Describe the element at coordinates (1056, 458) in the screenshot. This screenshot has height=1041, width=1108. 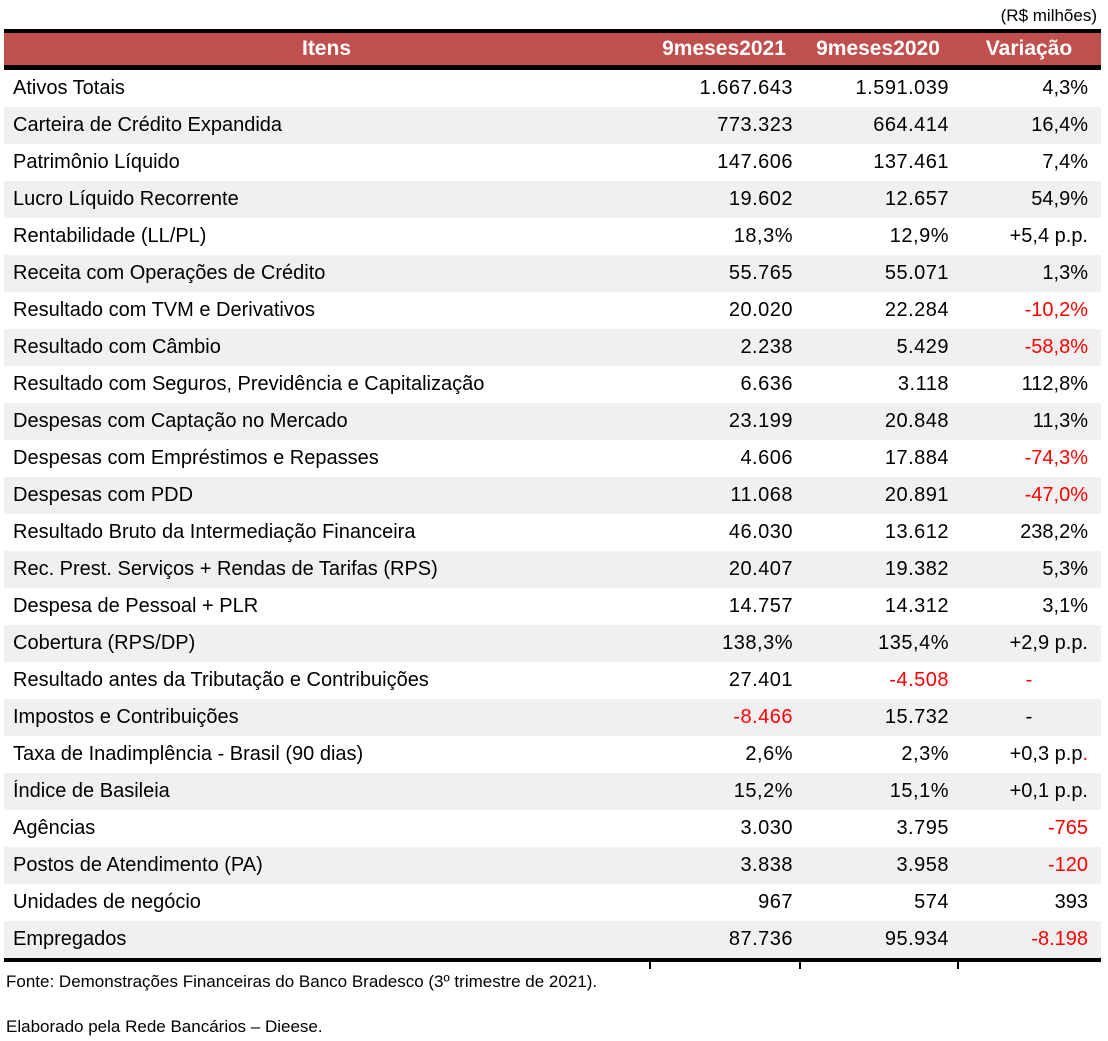
I see `cell-variacao: -74,3%` at that location.